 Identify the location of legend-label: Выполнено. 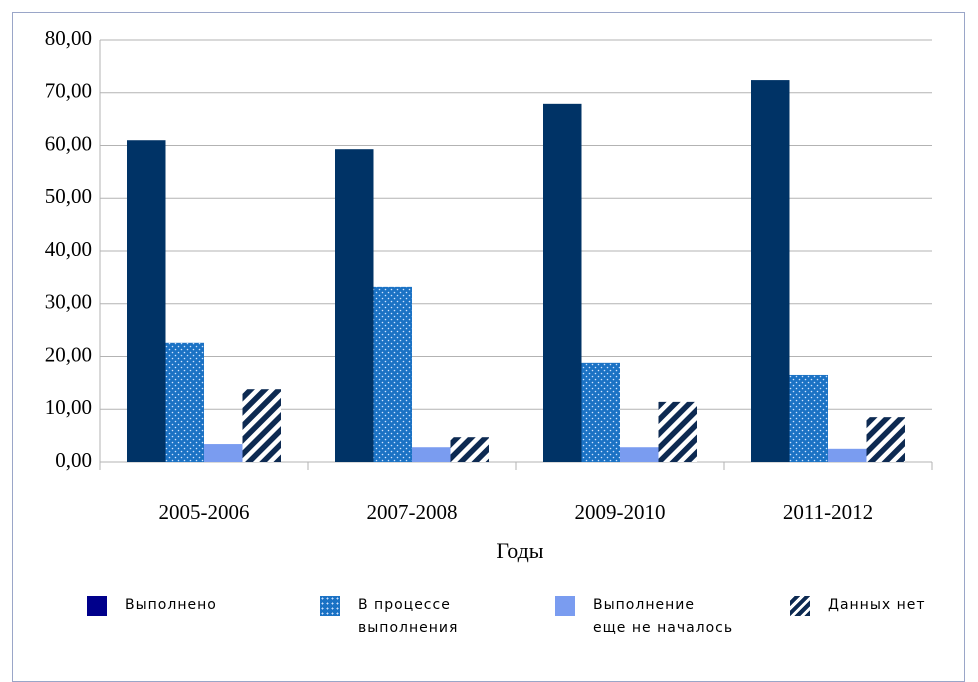
(171, 605).